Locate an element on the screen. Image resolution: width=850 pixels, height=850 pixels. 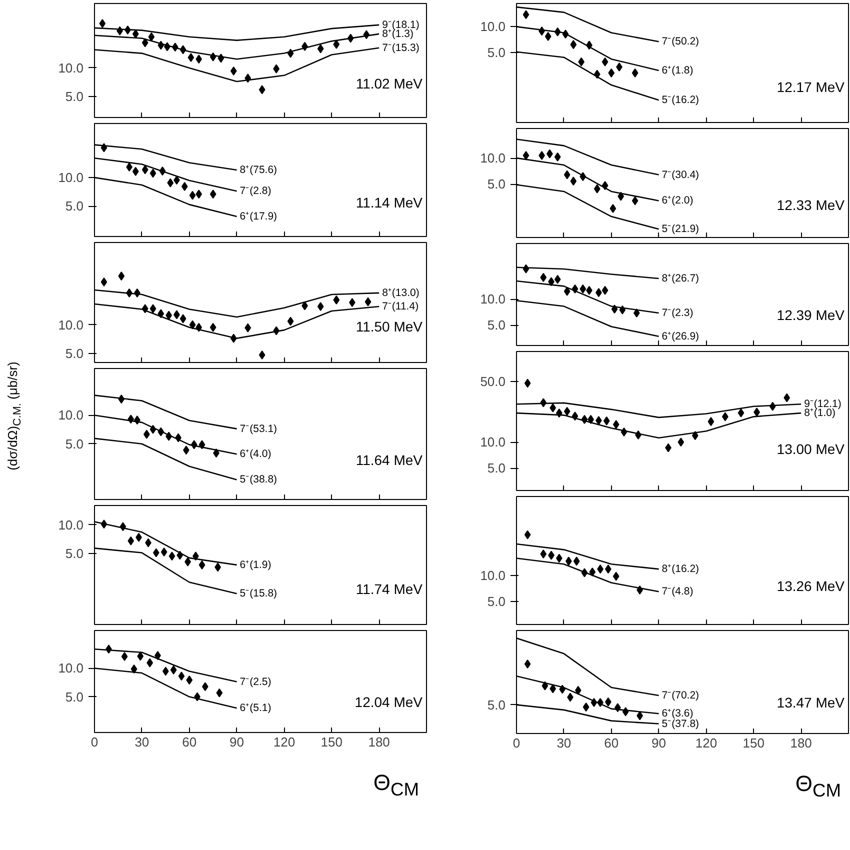
legend-label: 6⁺(26.9) is located at coordinates (681, 336).